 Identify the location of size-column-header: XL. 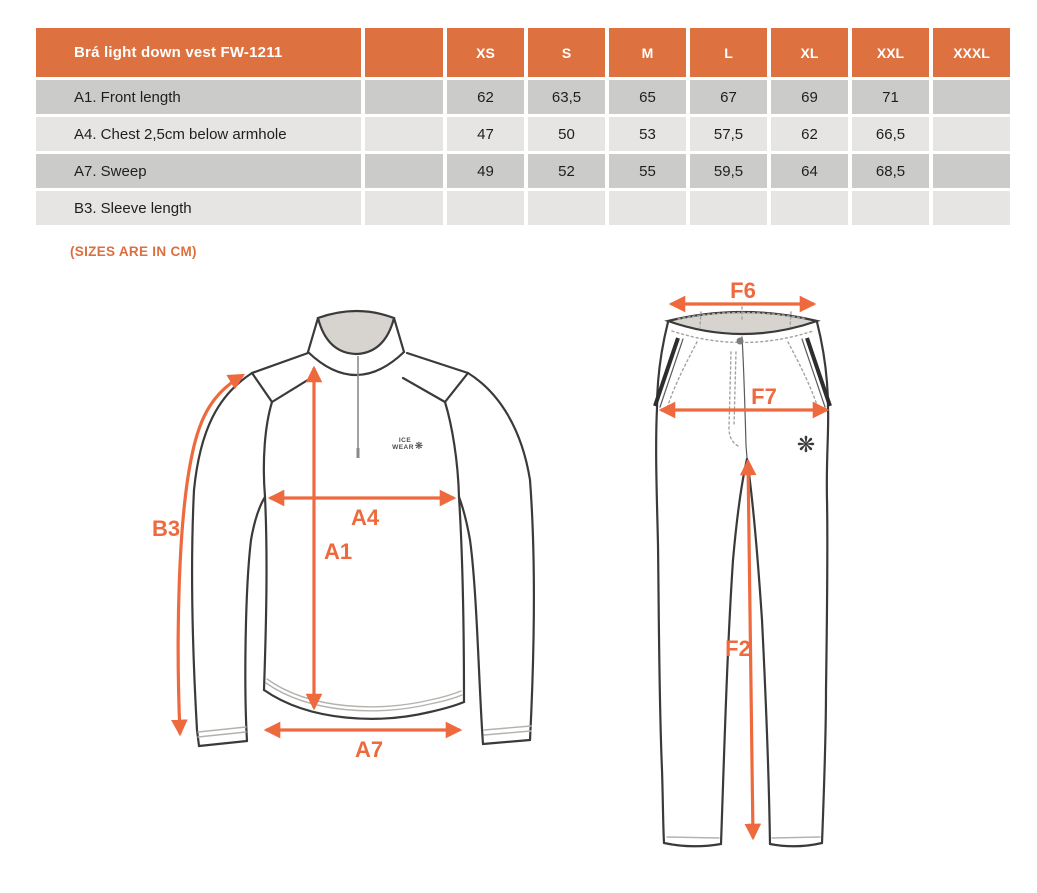
(809, 52).